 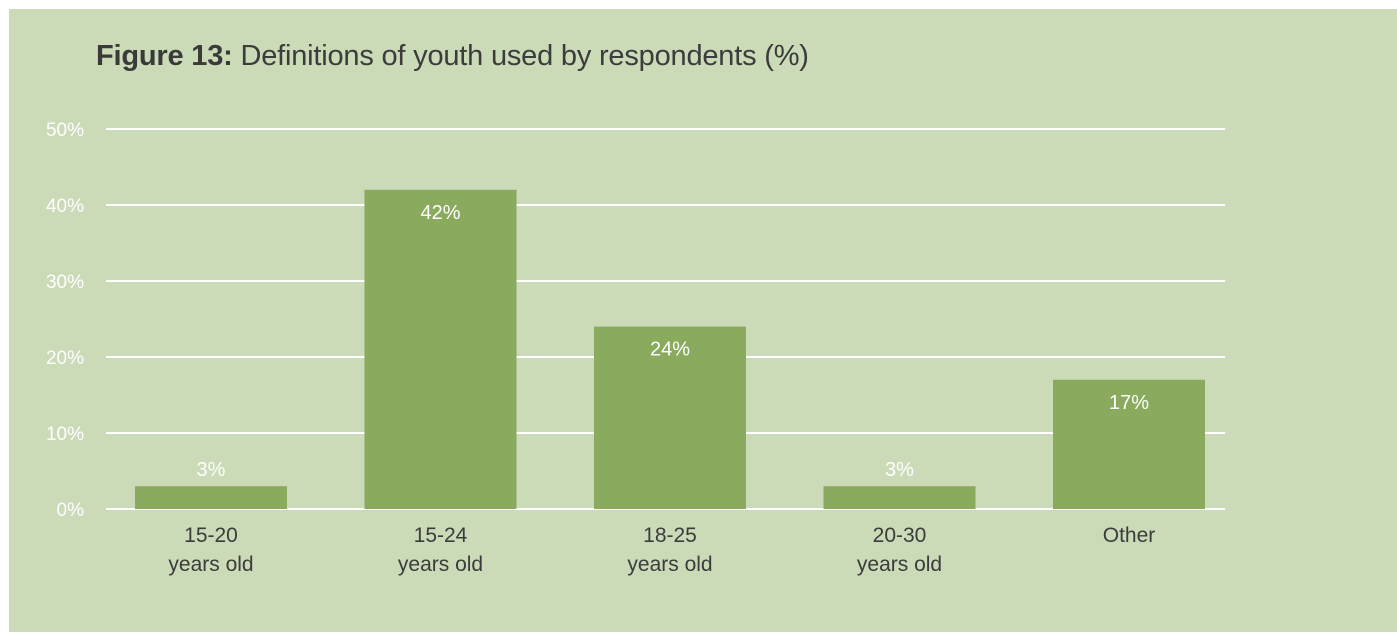 I want to click on figure-number: Figure 13:, so click(x=164, y=56).